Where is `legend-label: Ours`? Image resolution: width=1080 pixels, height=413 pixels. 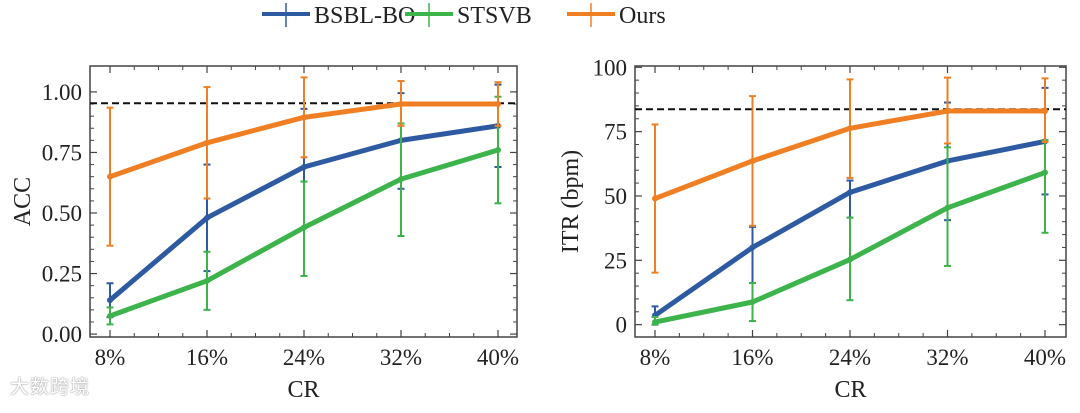
legend-label: Ours is located at coordinates (642, 16).